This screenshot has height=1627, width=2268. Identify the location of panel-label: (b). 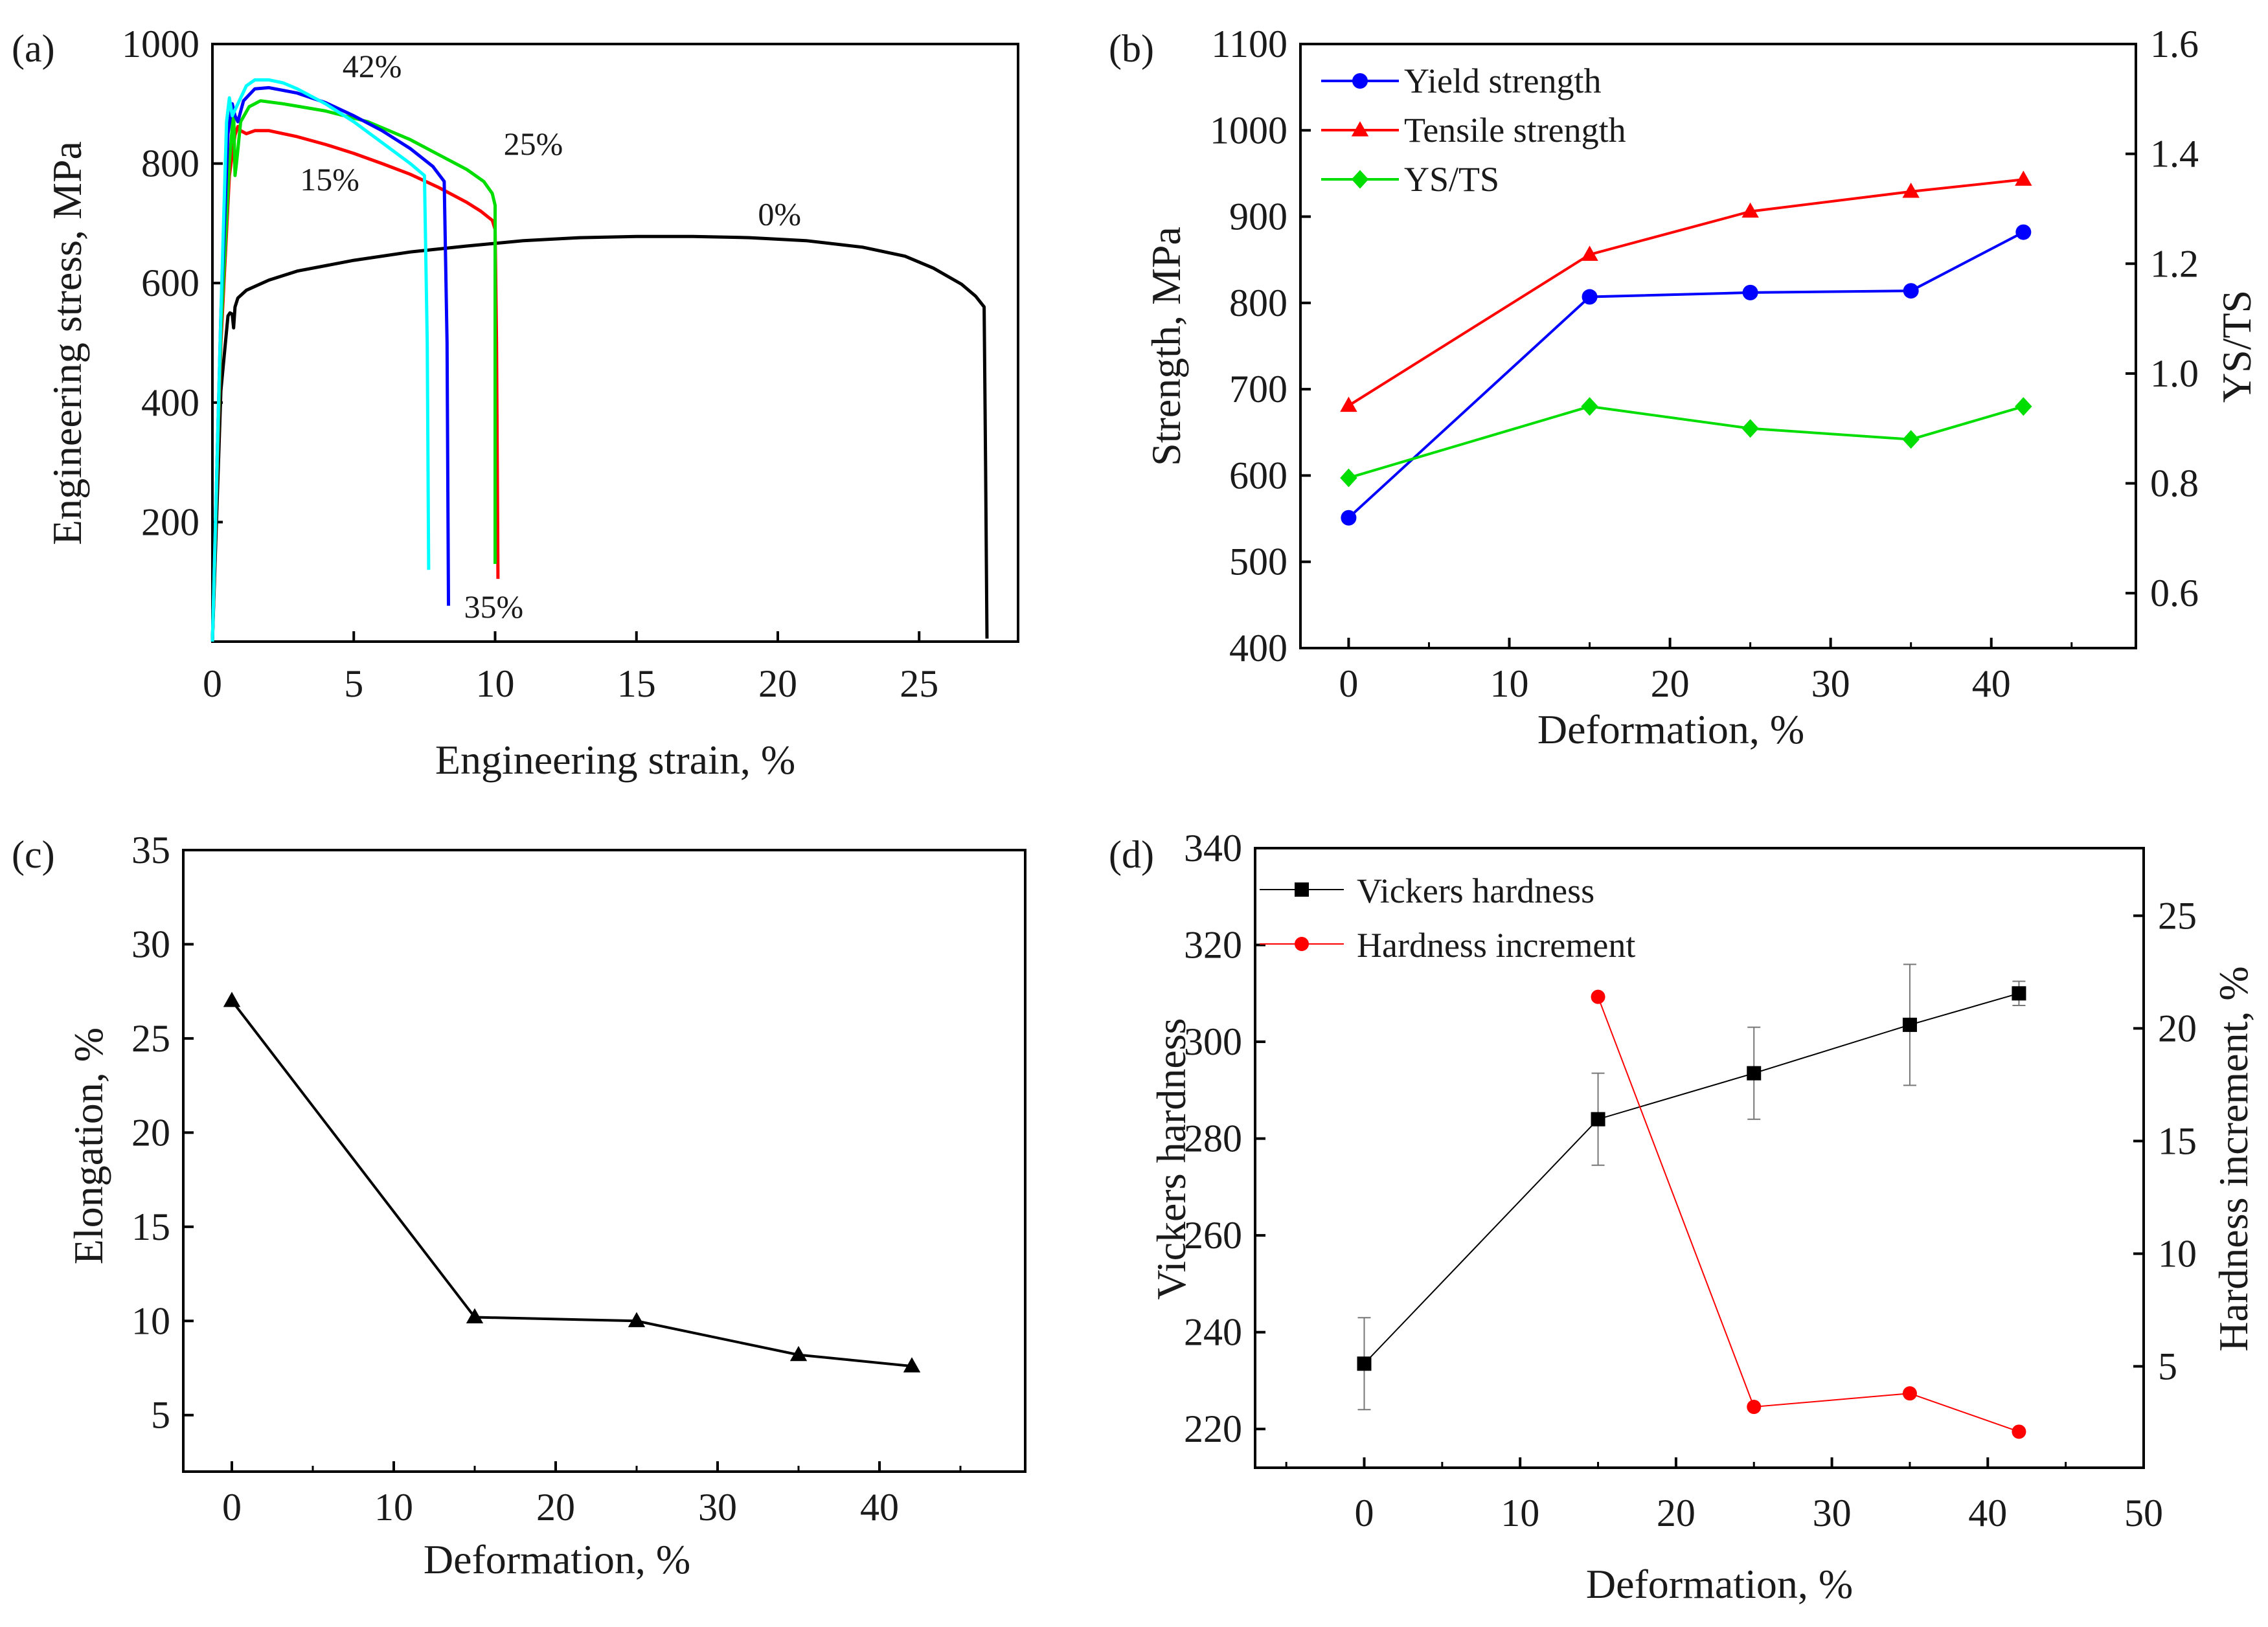
(1131, 48).